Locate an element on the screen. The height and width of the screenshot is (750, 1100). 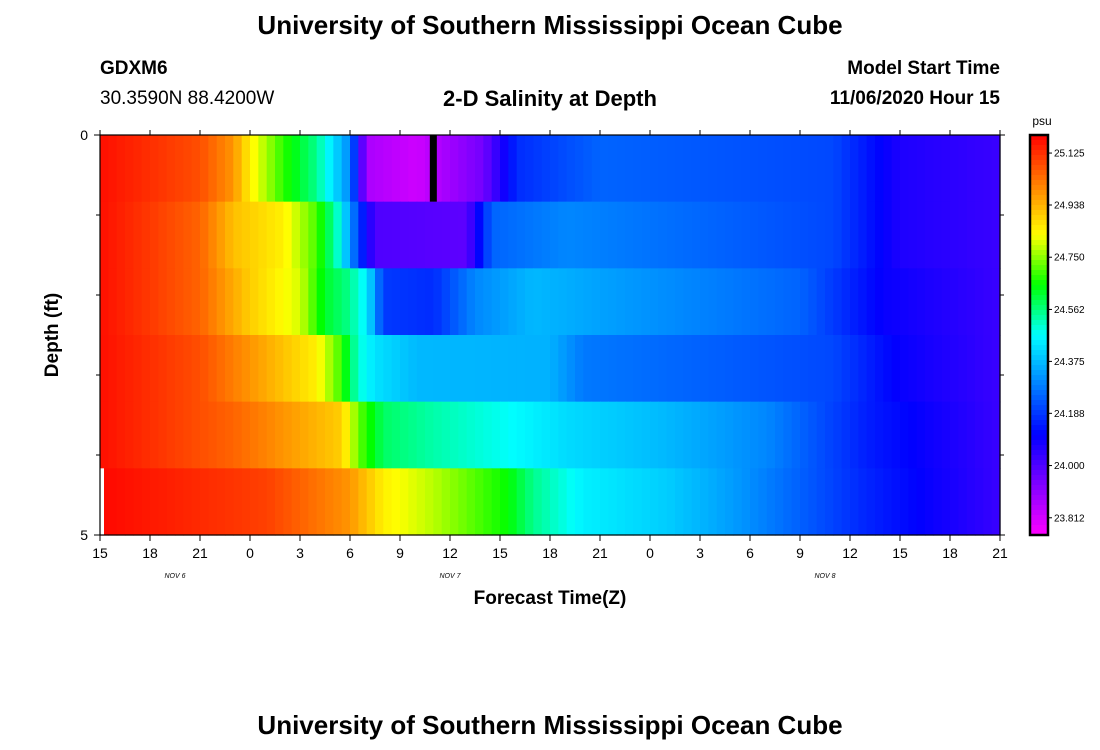
colorbar-frame is located at coordinates (1039, 335).